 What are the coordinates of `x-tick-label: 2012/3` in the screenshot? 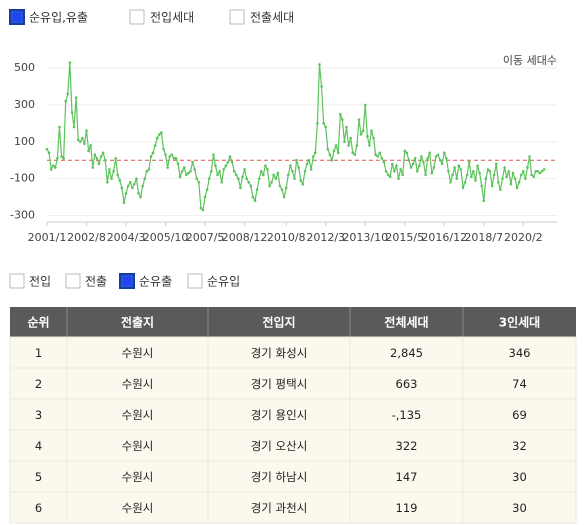 It's located at (325, 237).